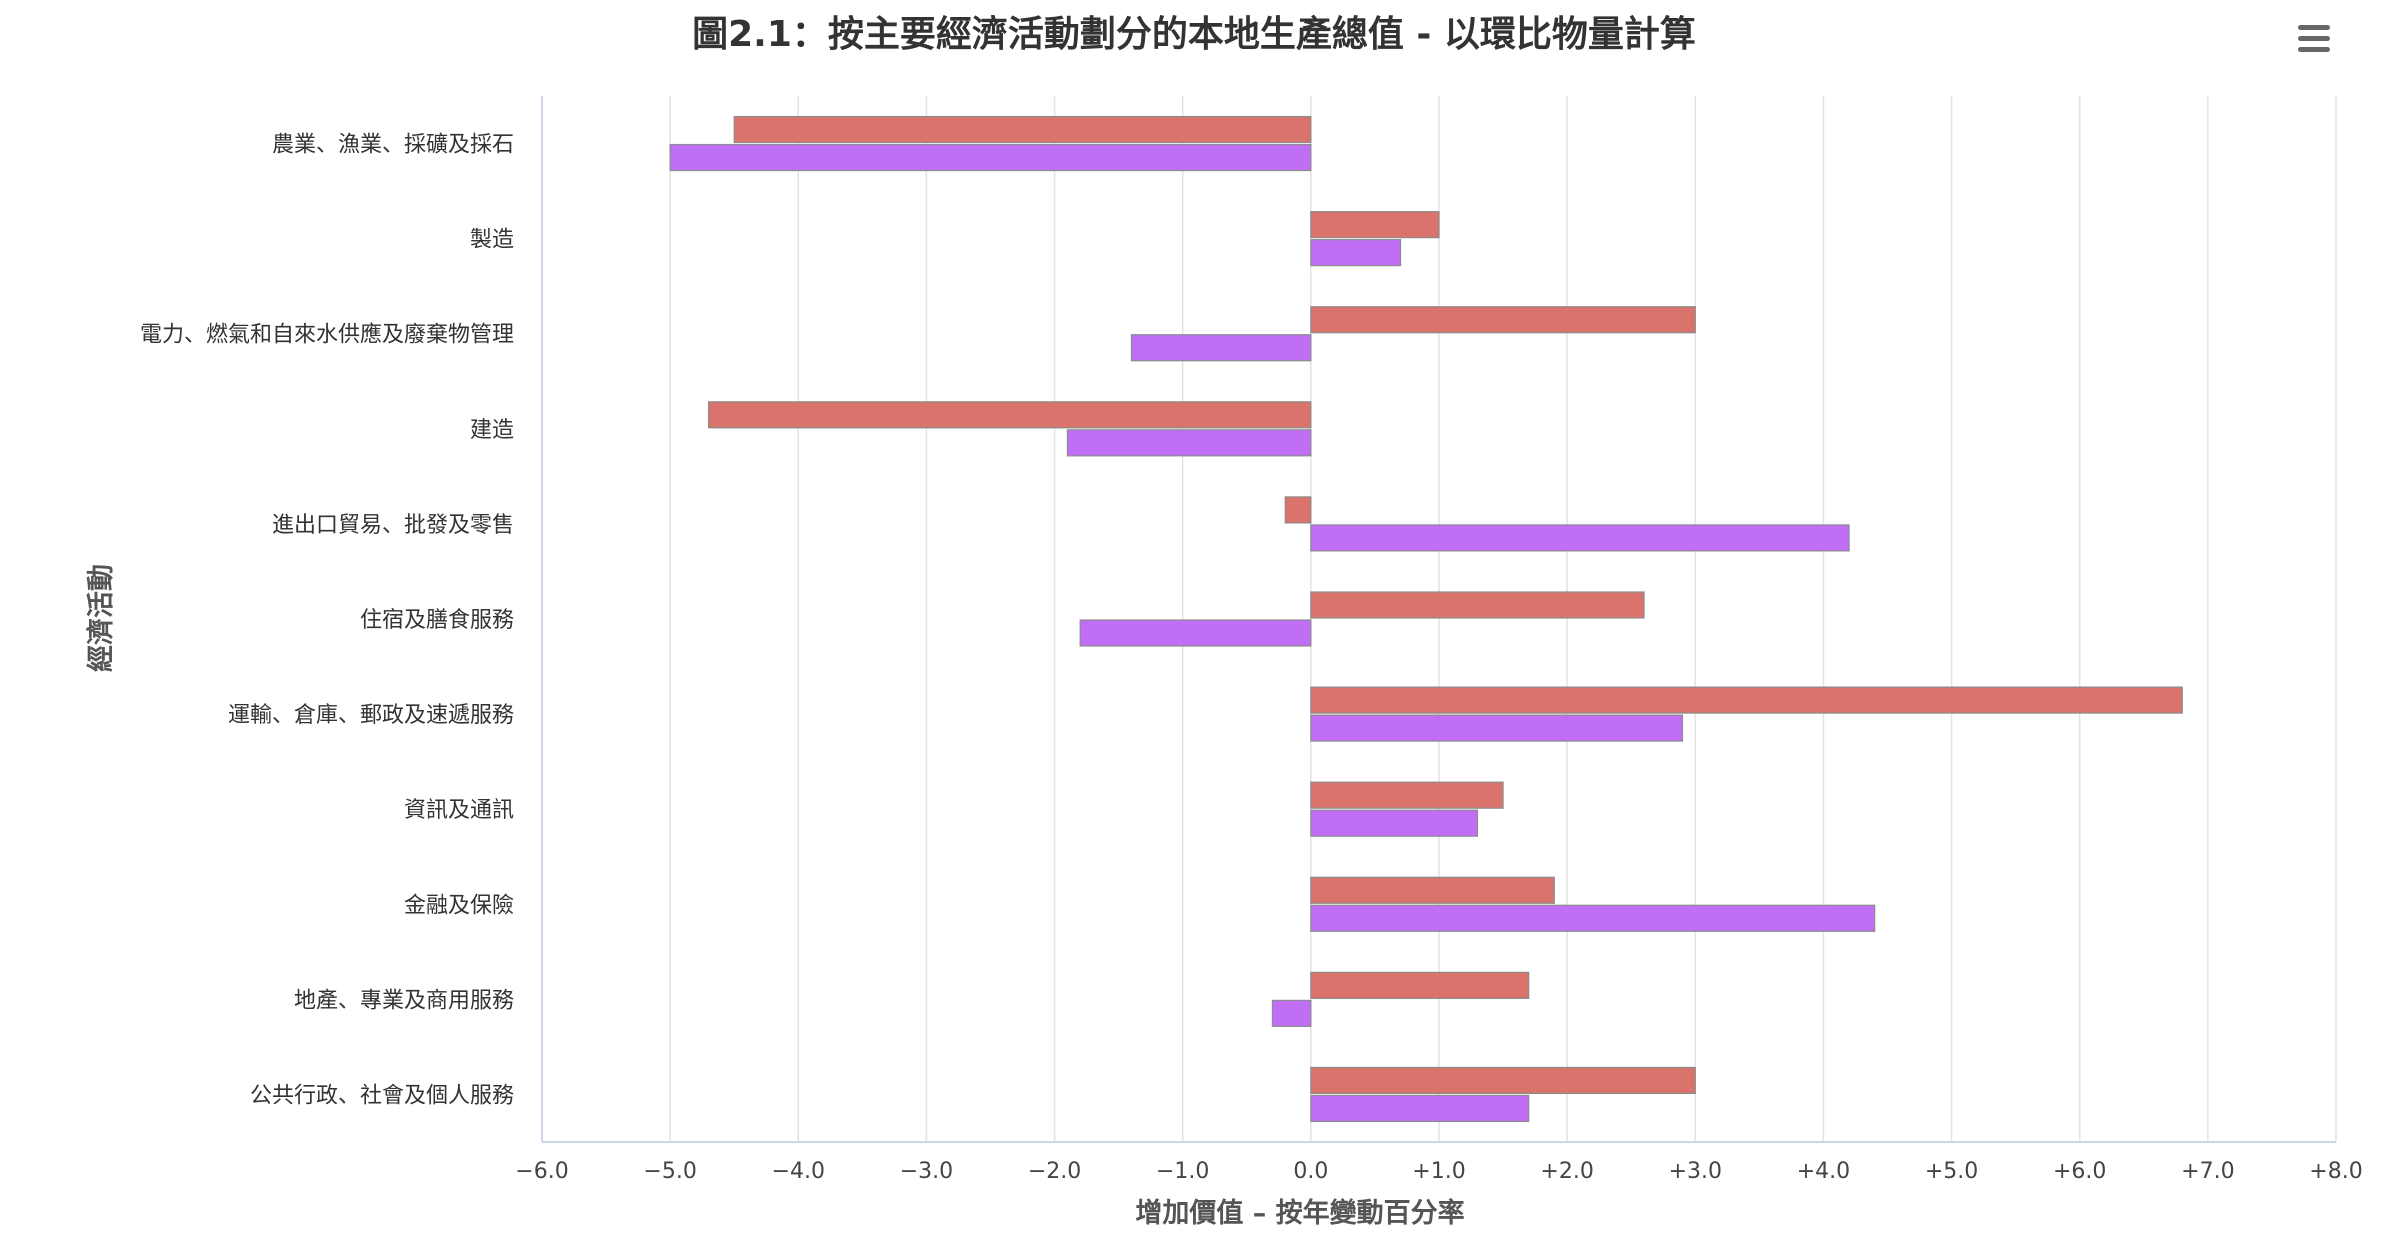 This screenshot has height=1236, width=2388. What do you see at coordinates (541, 1171) in the screenshot?
I see `x-tick-label: −6.0` at bounding box center [541, 1171].